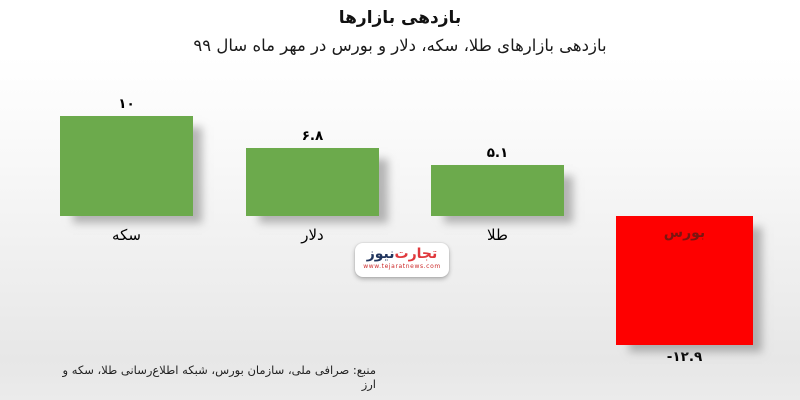  What do you see at coordinates (380, 254) in the screenshot?
I see `logo-word-news: نیوز` at bounding box center [380, 254].